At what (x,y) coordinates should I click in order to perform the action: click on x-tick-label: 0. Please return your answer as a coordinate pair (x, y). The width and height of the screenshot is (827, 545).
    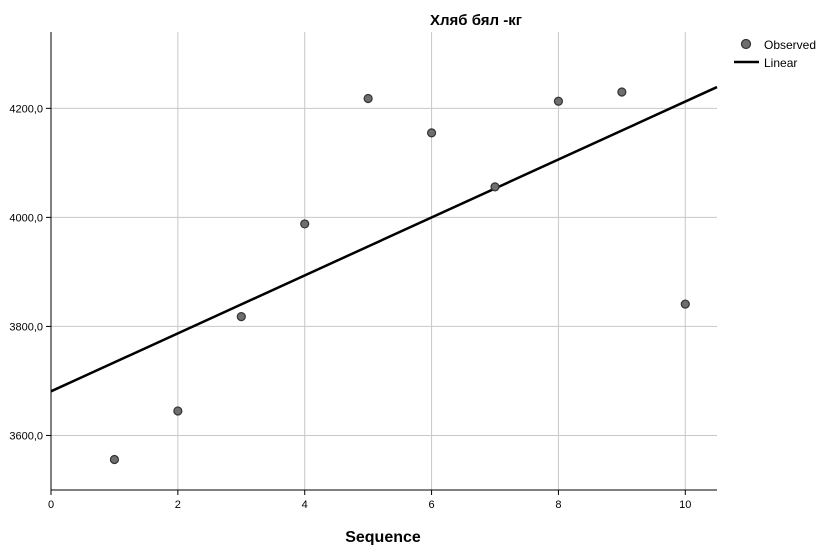
    Looking at the image, I should click on (51, 505).